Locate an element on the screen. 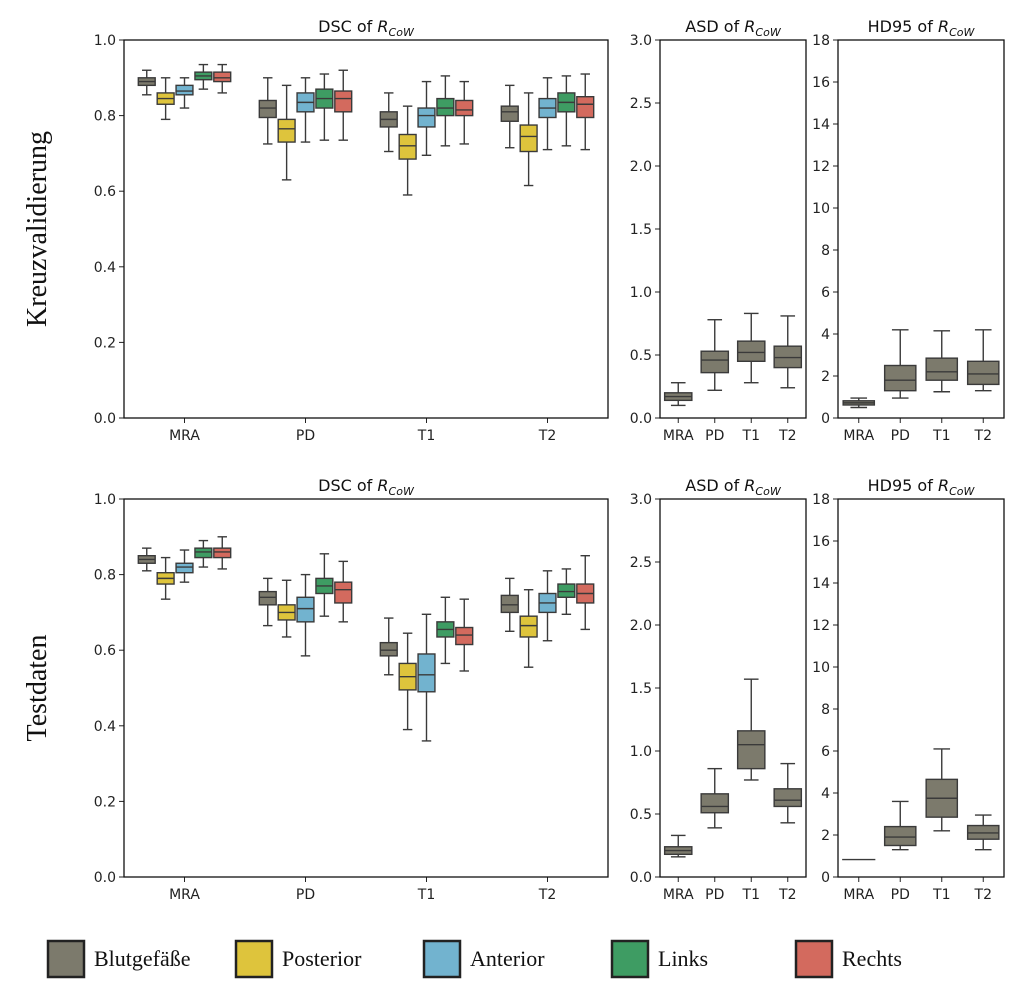 The width and height of the screenshot is (1024, 990). y-tick-label: 12 is located at coordinates (821, 626).